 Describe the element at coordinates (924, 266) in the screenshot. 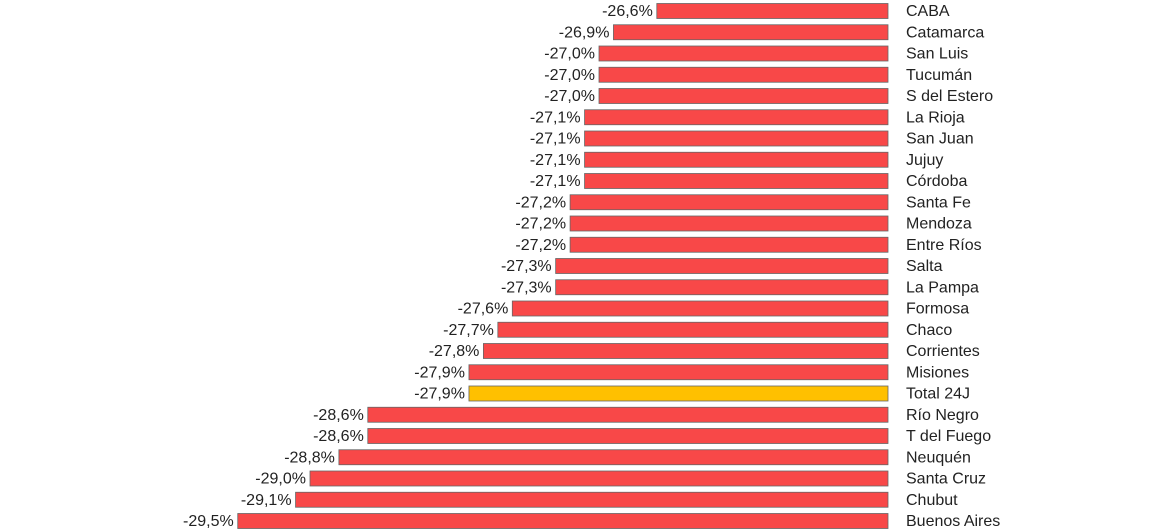

I see `category-label: Salta` at that location.